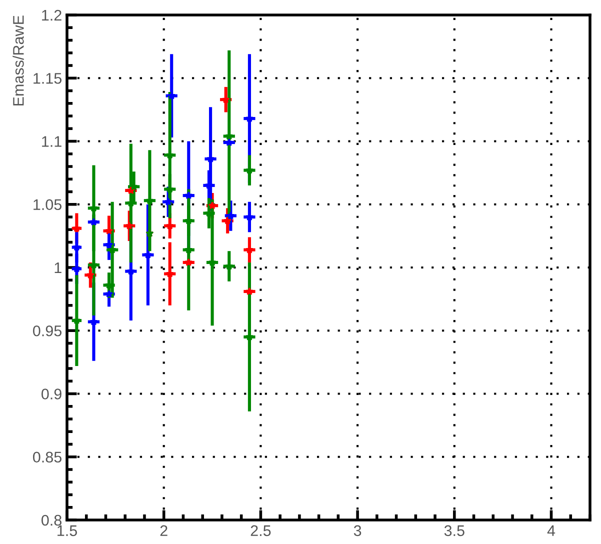 The image size is (601, 544). Describe the element at coordinates (47, 330) in the screenshot. I see `y-tick-label: 0.95` at that location.